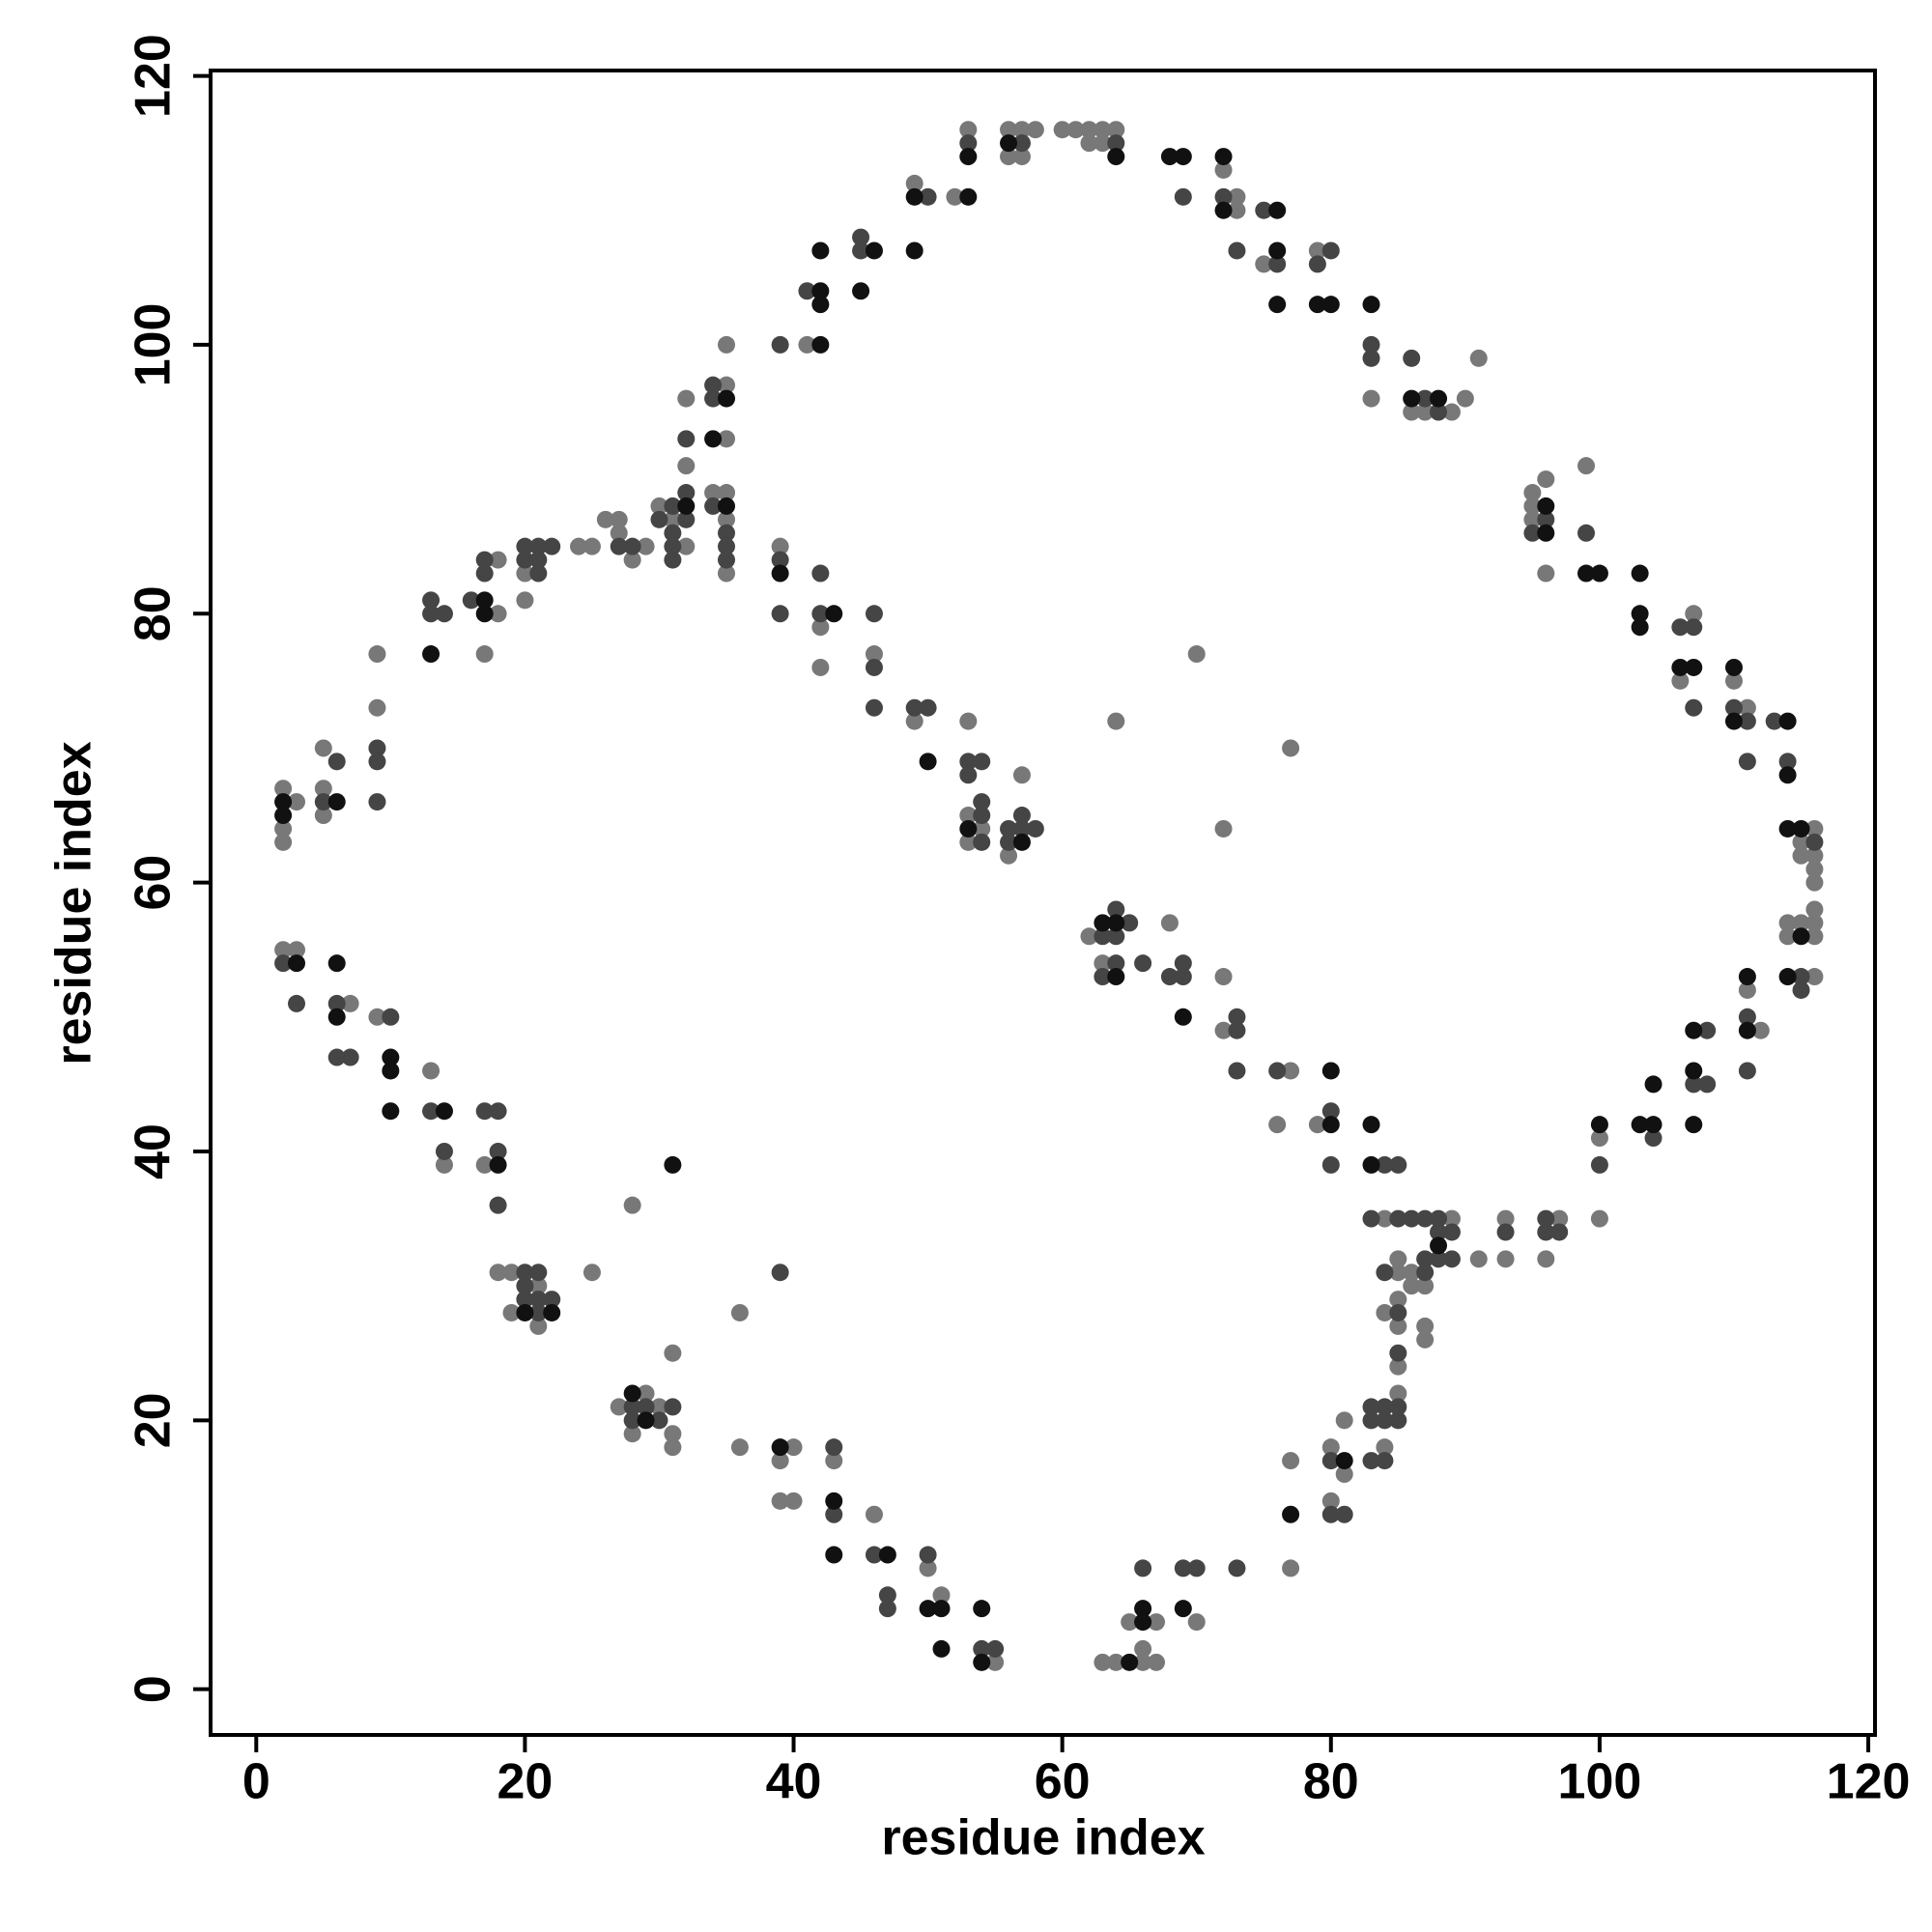  Describe the element at coordinates (154, 883) in the screenshot. I see `y-tick-label: 60` at that location.